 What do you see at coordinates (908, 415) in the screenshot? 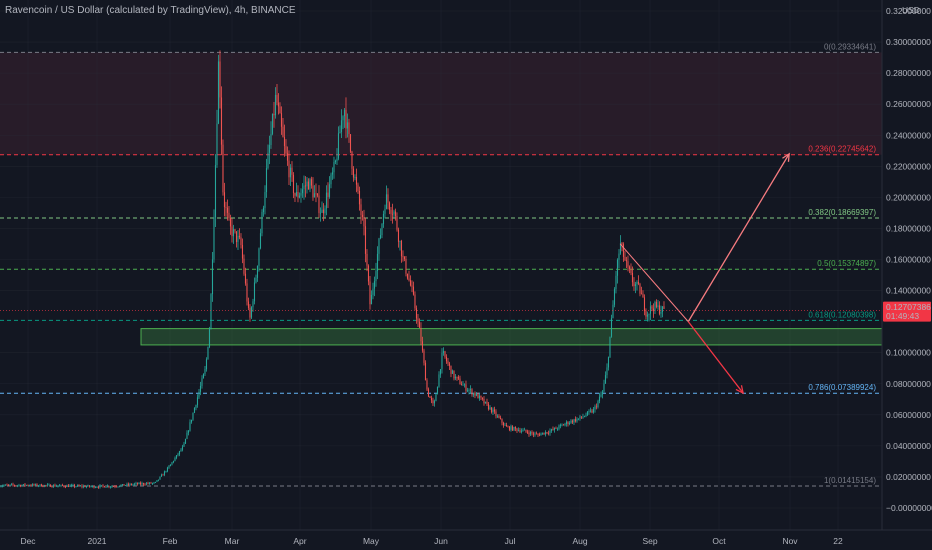
I see `price-tick-label-12: 0.06000000` at bounding box center [908, 415].